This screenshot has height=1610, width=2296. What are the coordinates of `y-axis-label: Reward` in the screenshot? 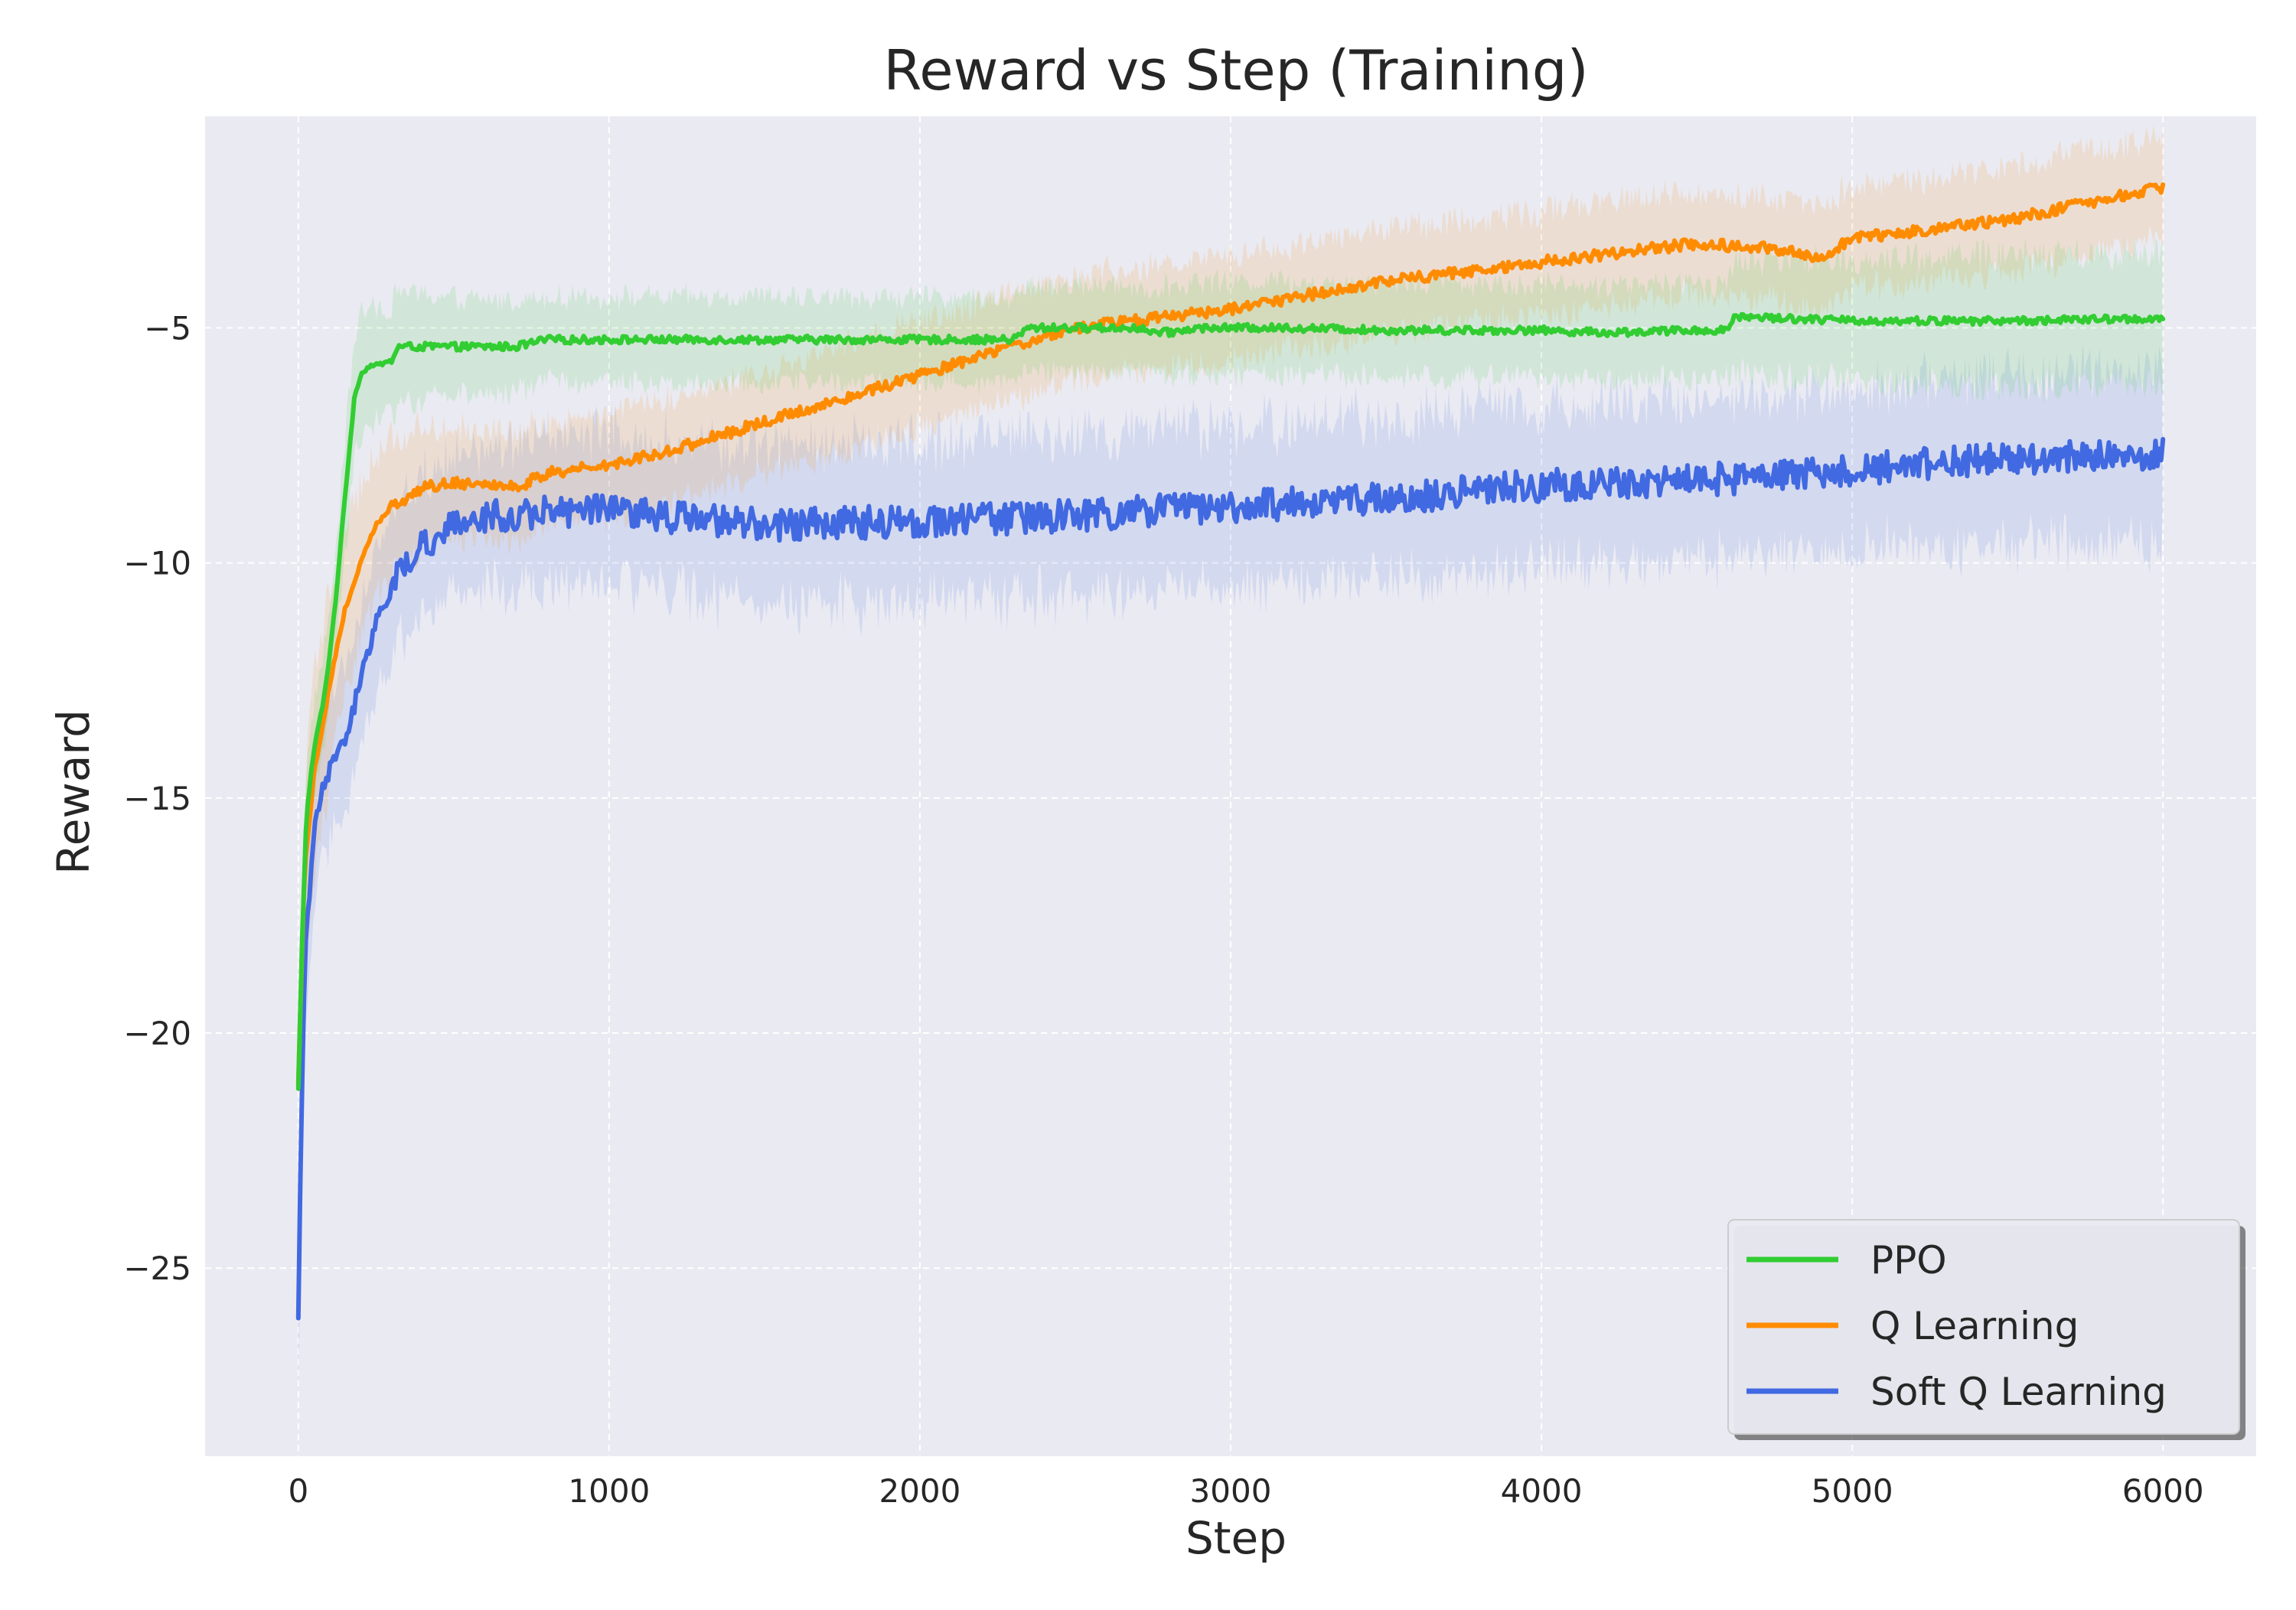 It's located at (73, 792).